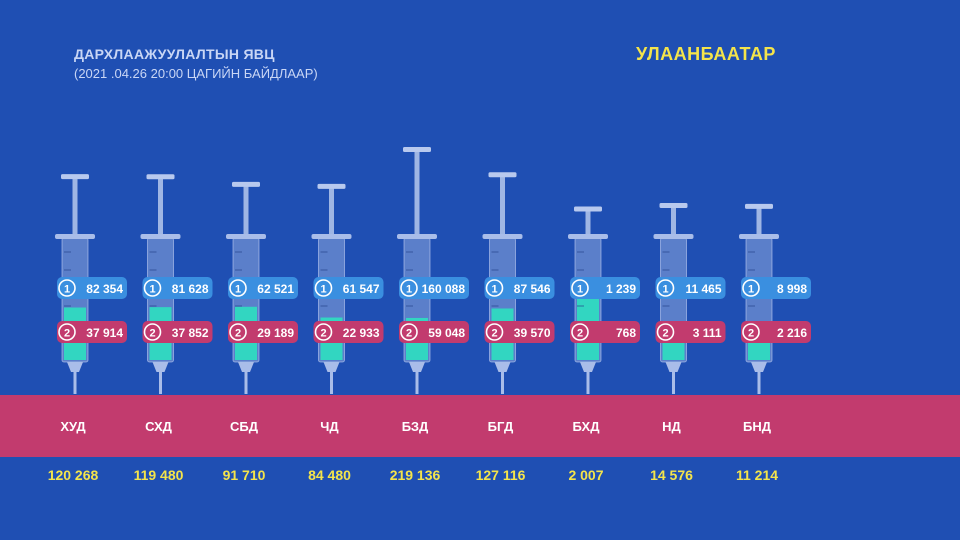  What do you see at coordinates (361, 333) in the screenshot?
I see `dose2-value-label: 22 933` at bounding box center [361, 333].